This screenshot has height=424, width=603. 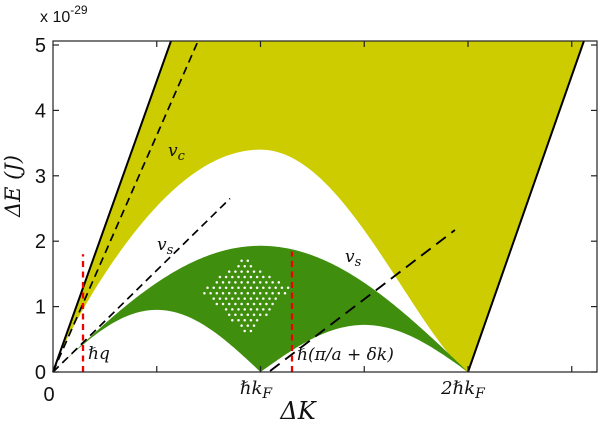 What do you see at coordinates (353, 258) in the screenshot?
I see `vs-velocity-label-2: vs` at bounding box center [353, 258].